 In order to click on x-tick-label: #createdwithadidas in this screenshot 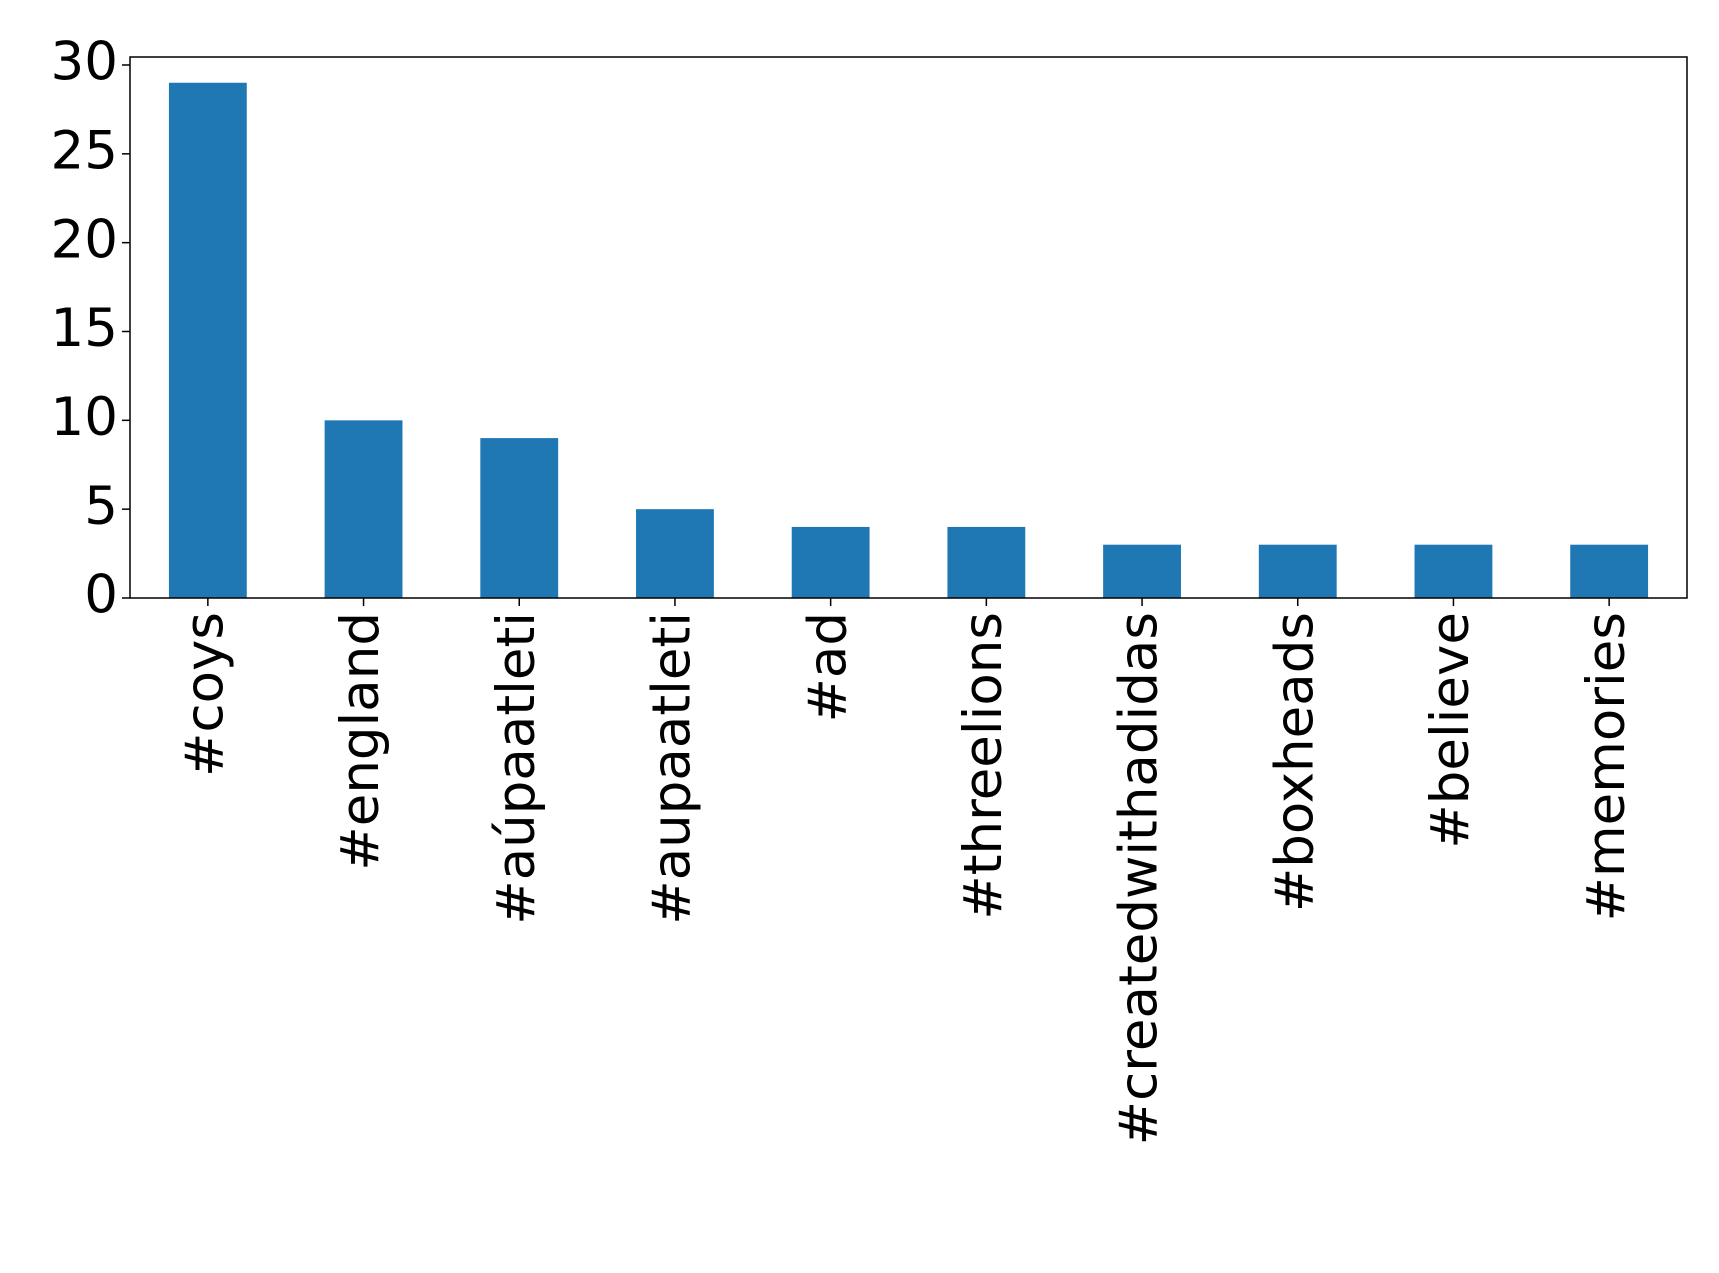, I will do `click(1139, 878)`.